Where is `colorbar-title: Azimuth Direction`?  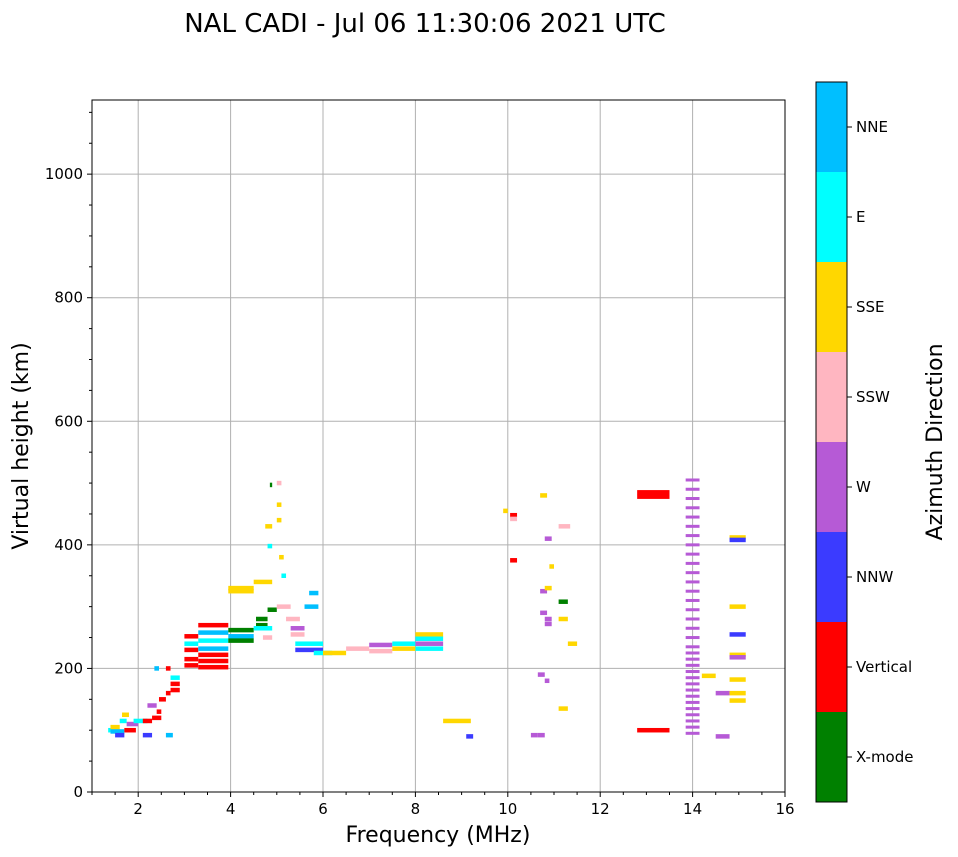 colorbar-title: Azimuth Direction is located at coordinates (935, 441).